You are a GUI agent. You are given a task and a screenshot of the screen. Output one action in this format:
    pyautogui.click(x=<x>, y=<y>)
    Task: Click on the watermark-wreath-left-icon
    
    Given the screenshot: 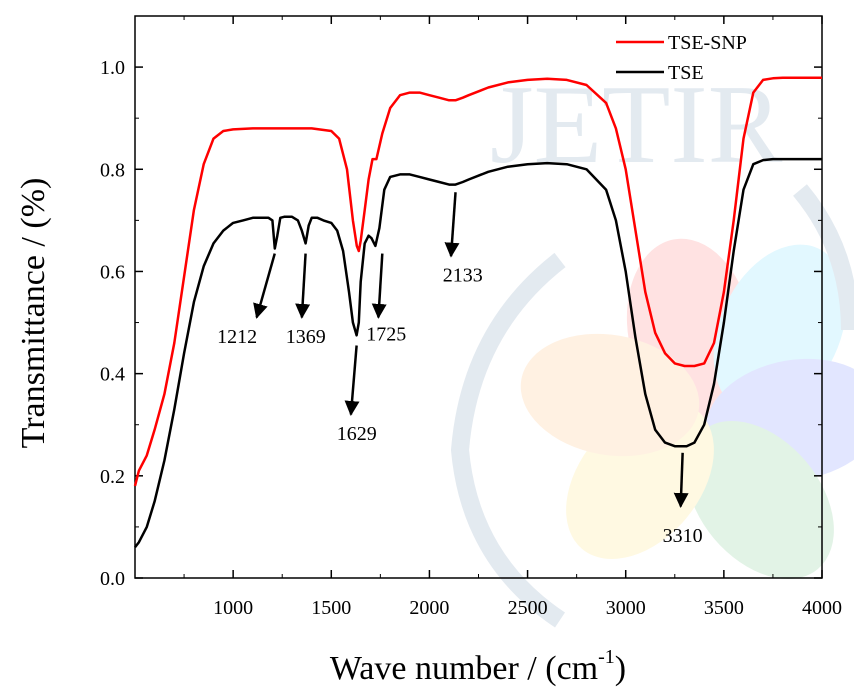 What is the action you would take?
    pyautogui.click(x=508, y=440)
    